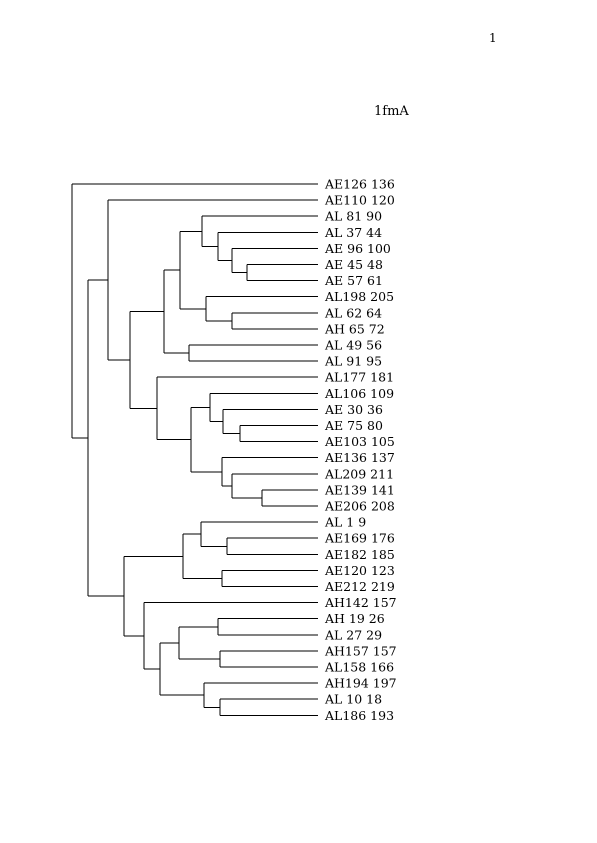  What do you see at coordinates (359, 506) in the screenshot?
I see `leaf-label: AE206 208` at bounding box center [359, 506].